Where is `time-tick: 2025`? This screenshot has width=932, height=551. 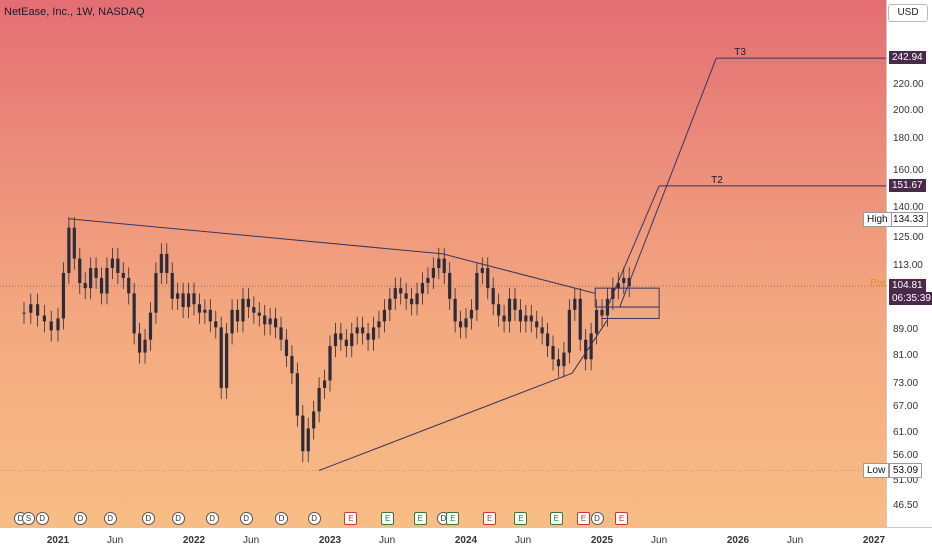
time-tick: 2025 is located at coordinates (602, 540).